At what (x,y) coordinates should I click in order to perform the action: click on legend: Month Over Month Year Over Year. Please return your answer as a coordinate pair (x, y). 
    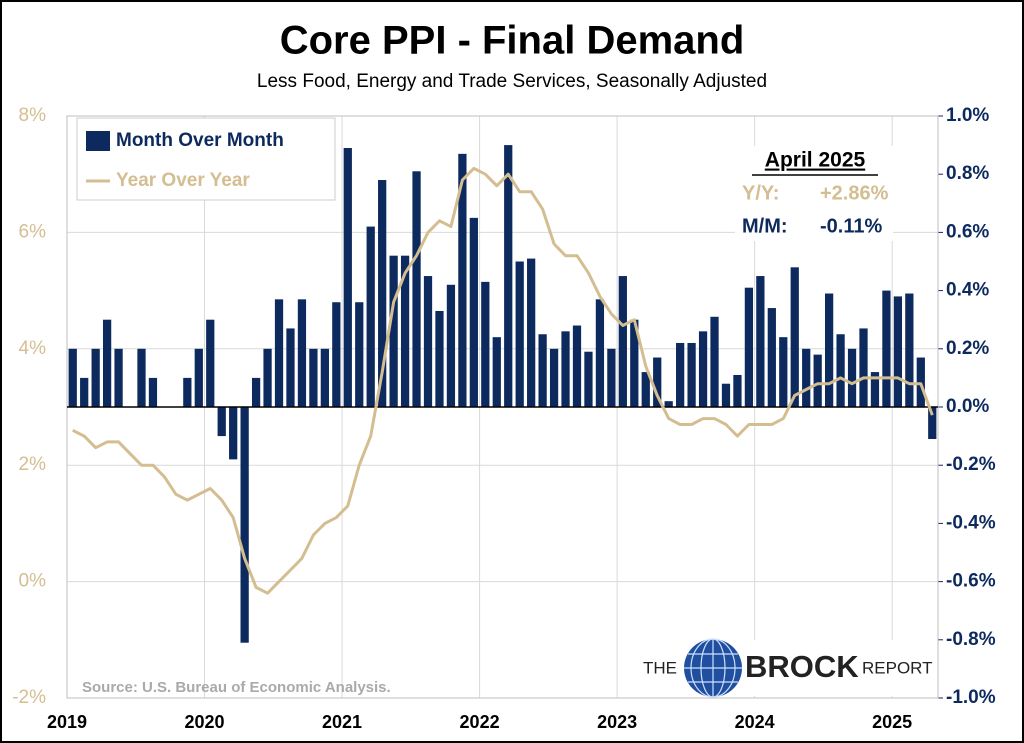
    Looking at the image, I should click on (206, 159).